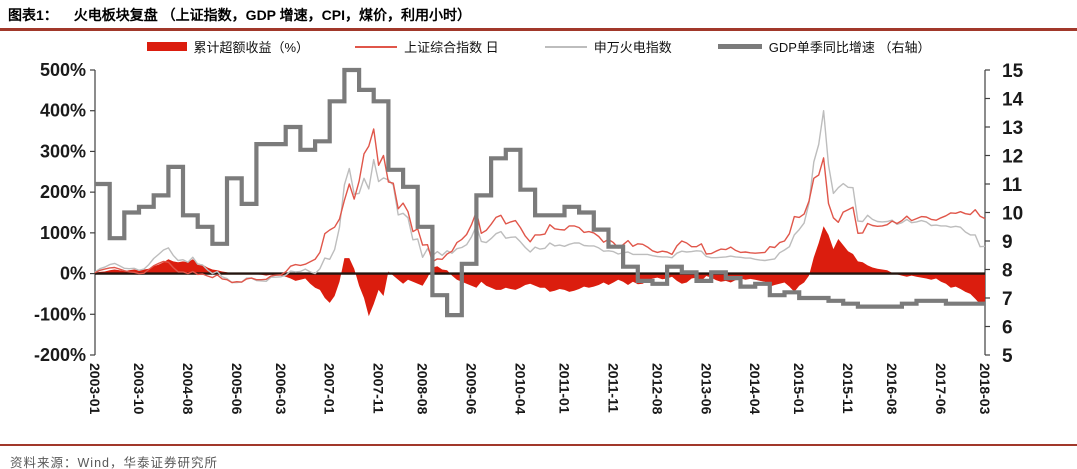 The height and width of the screenshot is (469, 1077). I want to click on x-tick-label: 2006-03, so click(281, 389).